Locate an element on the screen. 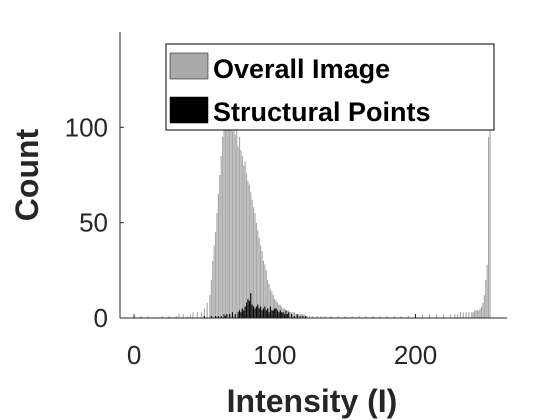 The height and width of the screenshot is (420, 560). x-tick-label: 200 is located at coordinates (415, 355).